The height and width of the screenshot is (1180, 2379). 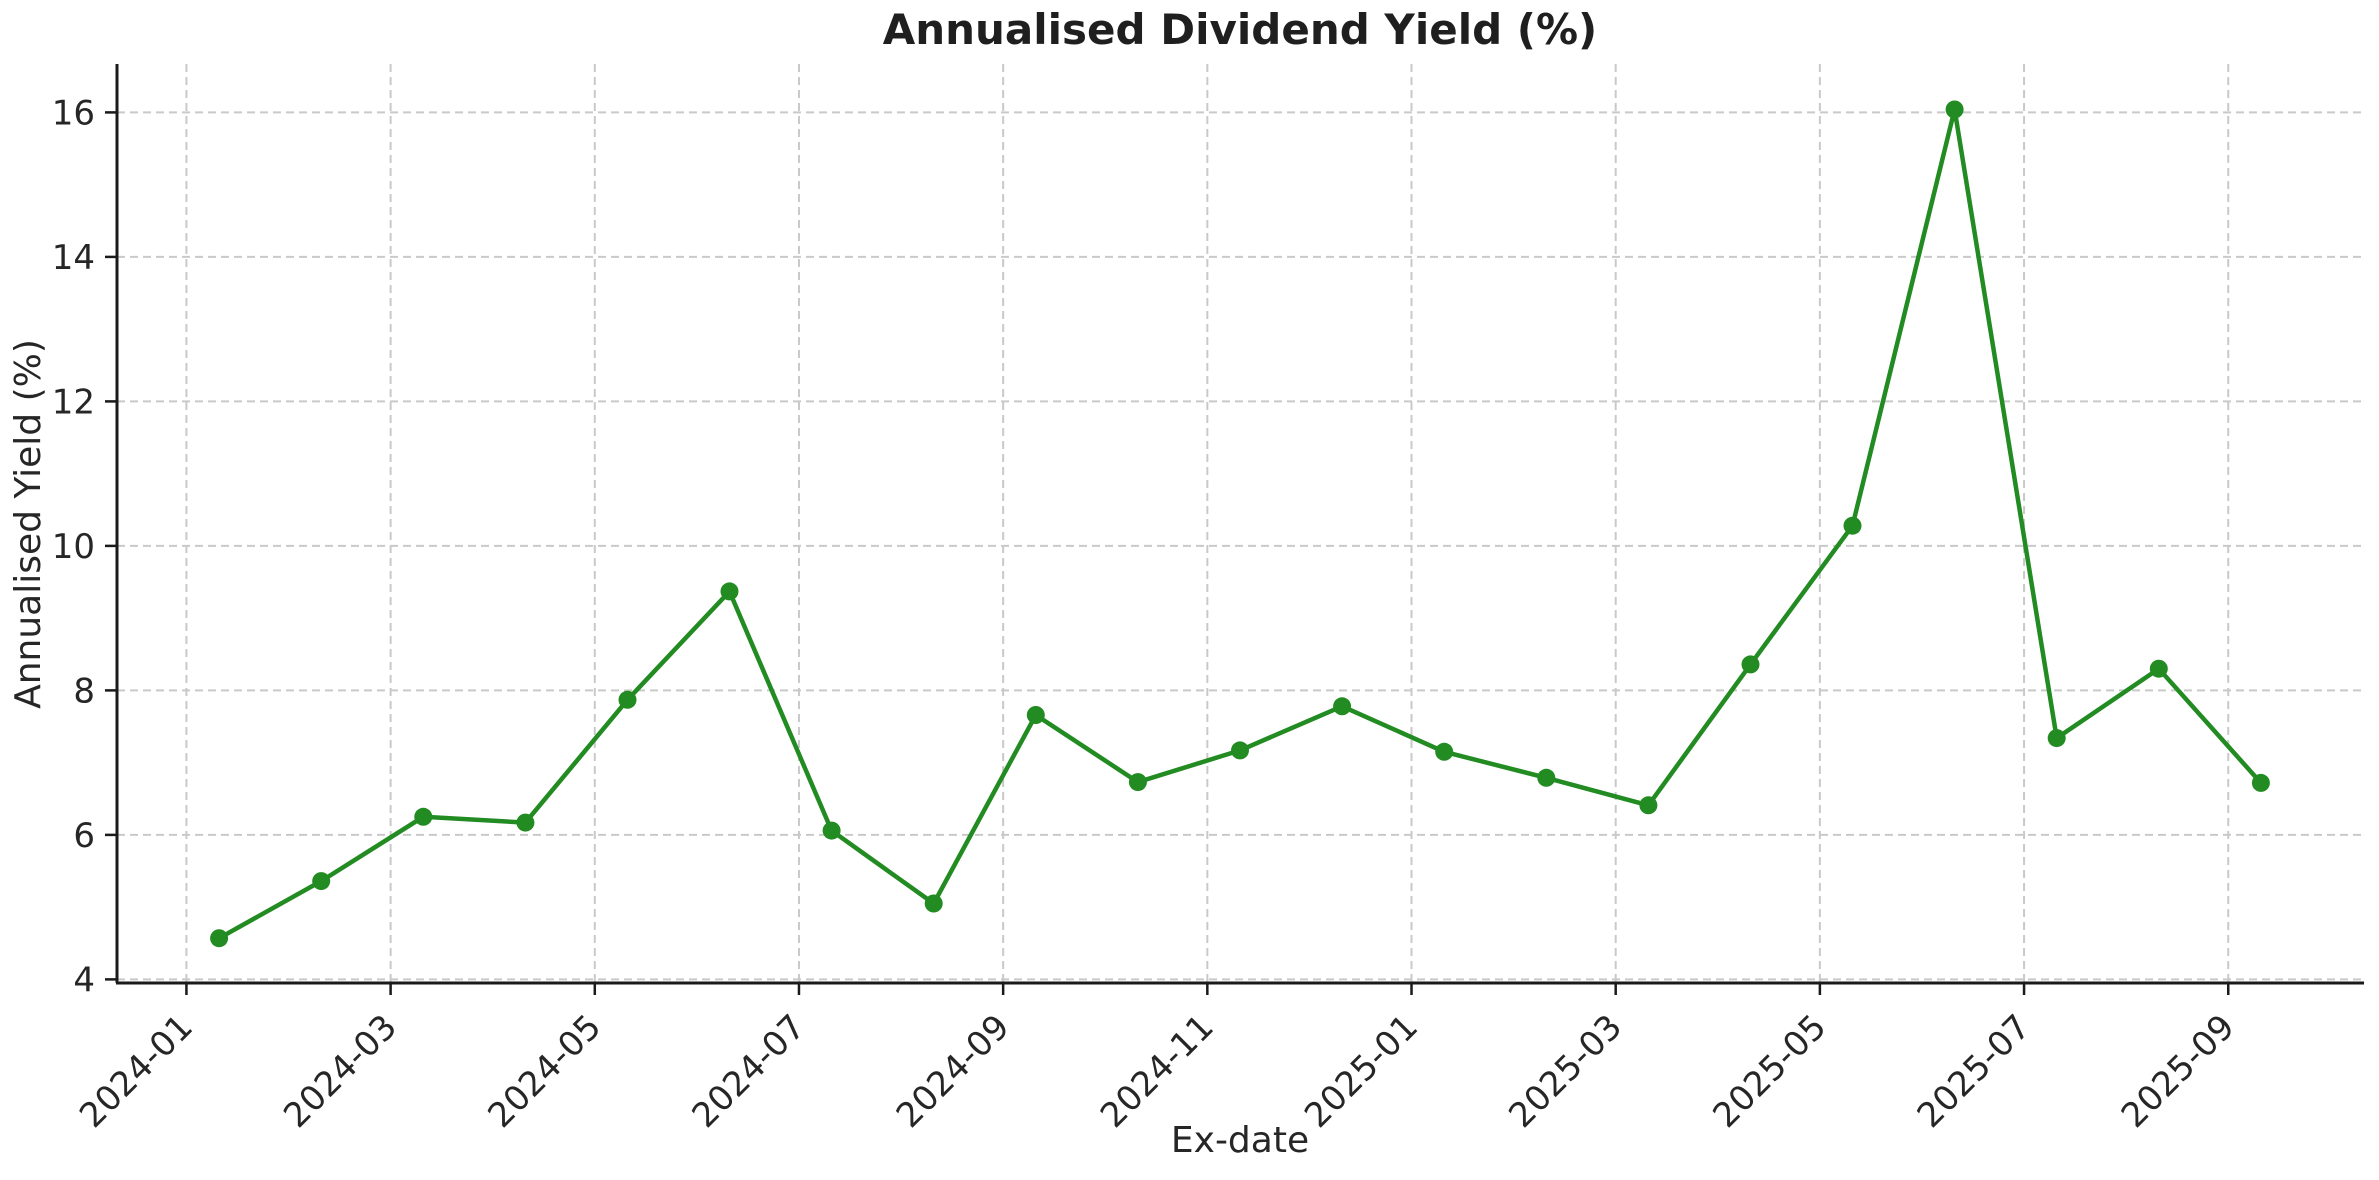 I want to click on x-tick-label: 2025-07, so click(x=1974, y=1071).